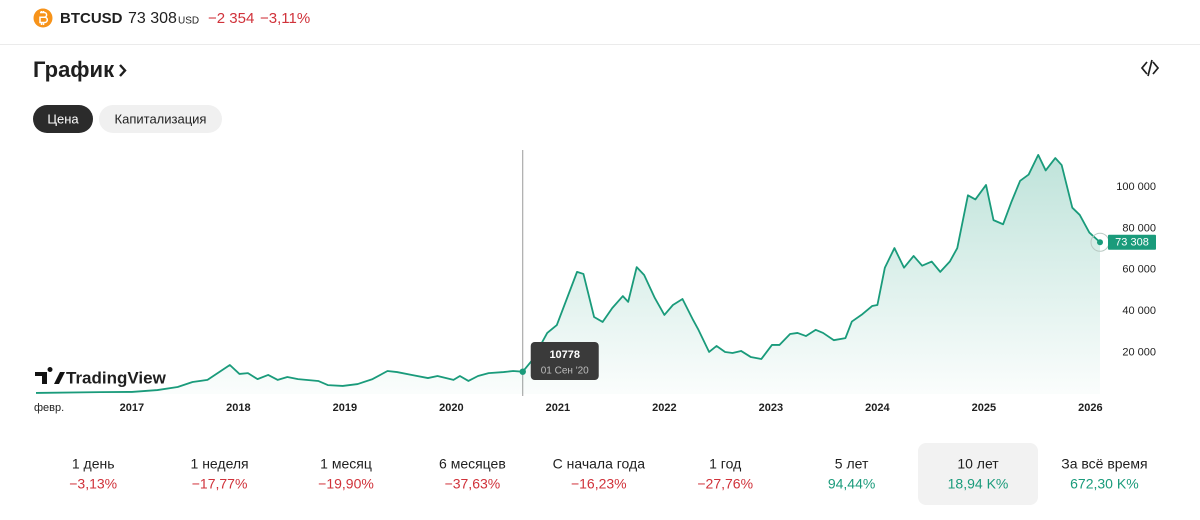  What do you see at coordinates (132, 408) in the screenshot?
I see `x-tick-label: 2017` at bounding box center [132, 408].